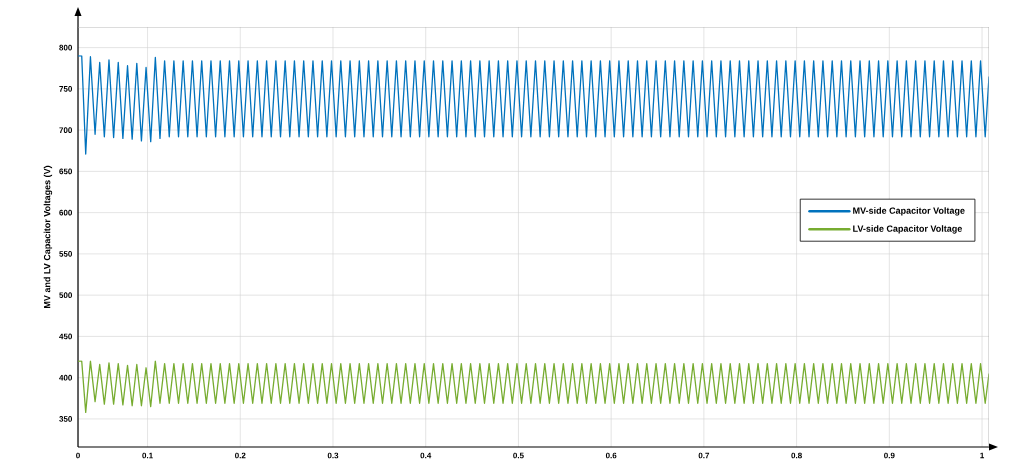  What do you see at coordinates (66, 47) in the screenshot?
I see `y-tick-label: 800` at bounding box center [66, 47].